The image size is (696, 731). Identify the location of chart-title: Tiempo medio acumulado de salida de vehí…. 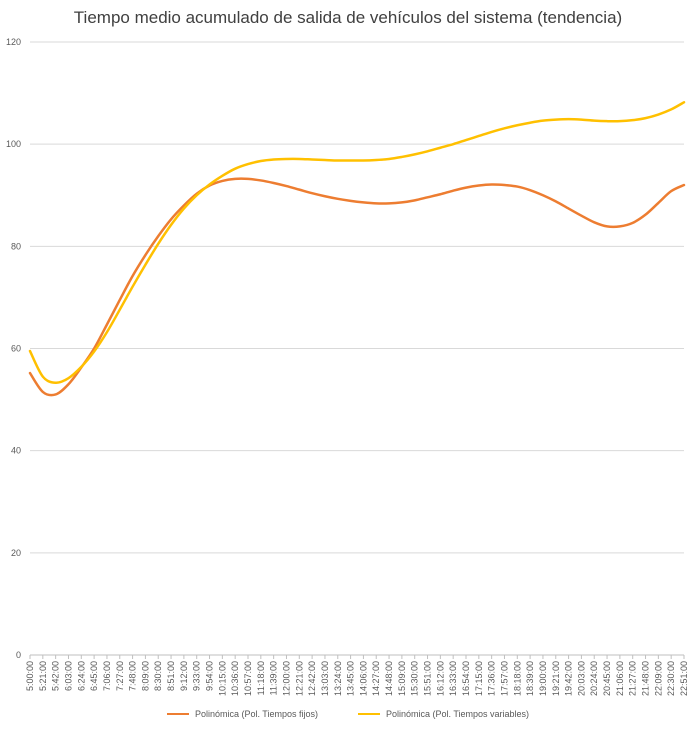
(348, 17).